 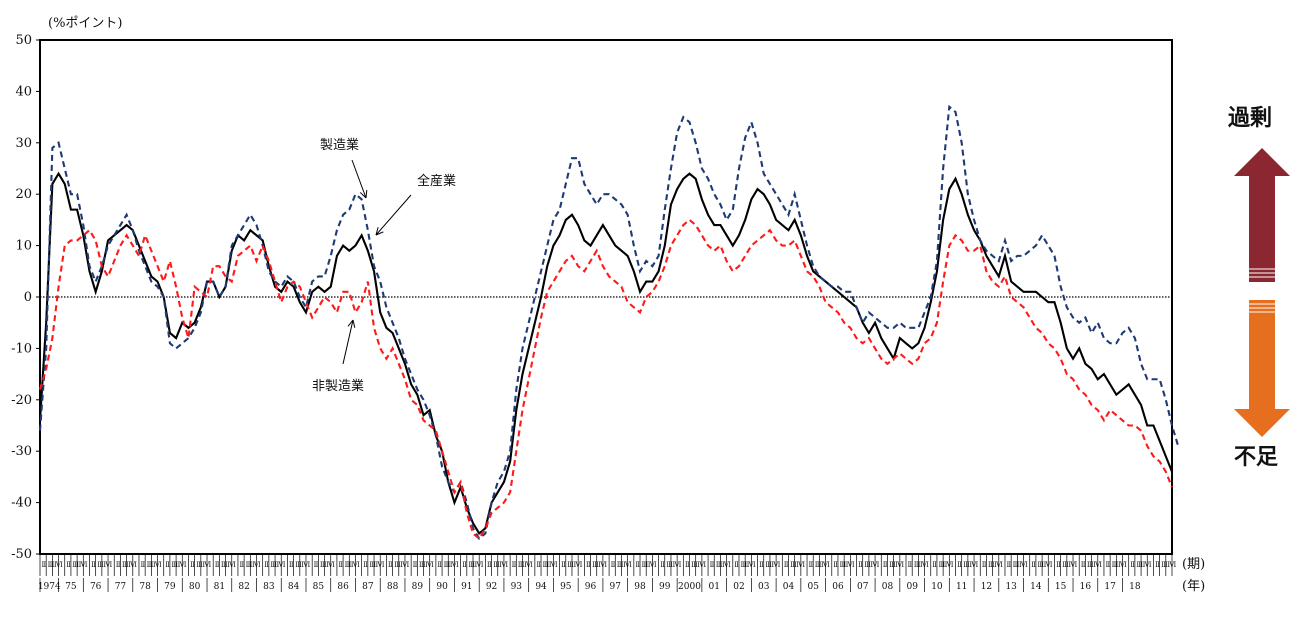 I want to click on x-year-label: 82, so click(x=243, y=587).